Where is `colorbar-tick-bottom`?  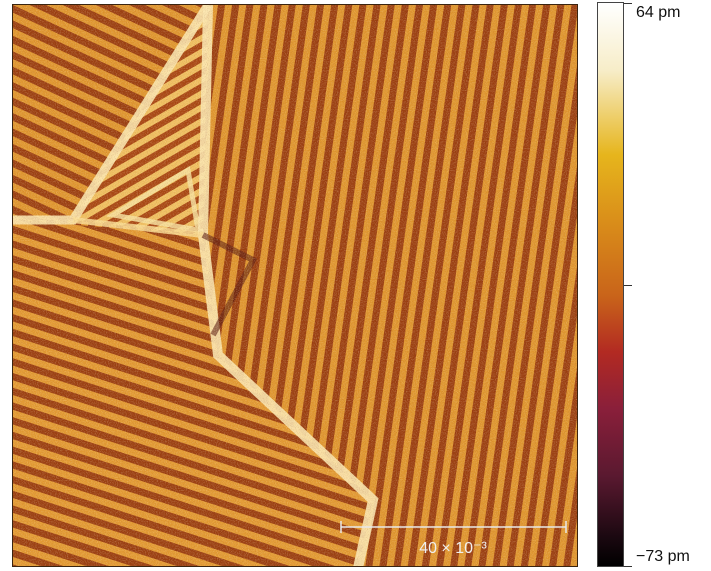 colorbar-tick-bottom is located at coordinates (628, 566).